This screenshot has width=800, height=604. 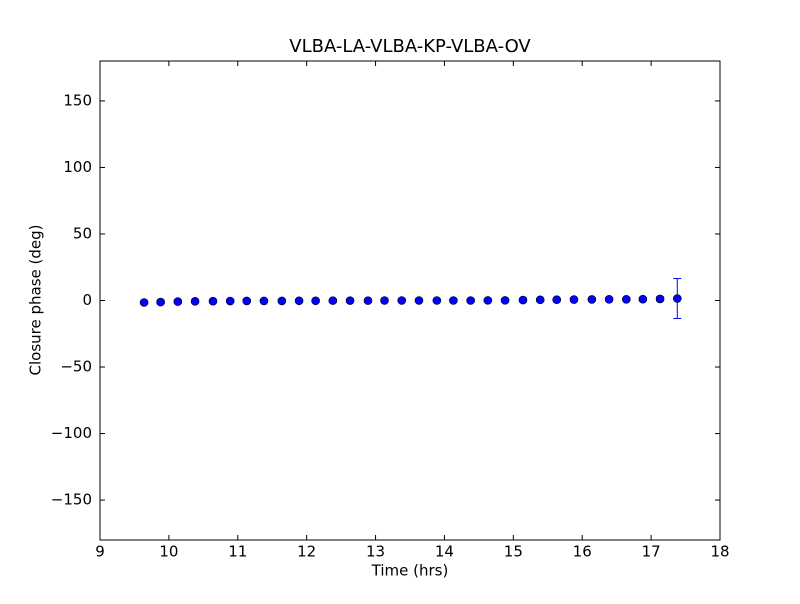 What do you see at coordinates (71, 500) in the screenshot?
I see `y-tick-label: −150` at bounding box center [71, 500].